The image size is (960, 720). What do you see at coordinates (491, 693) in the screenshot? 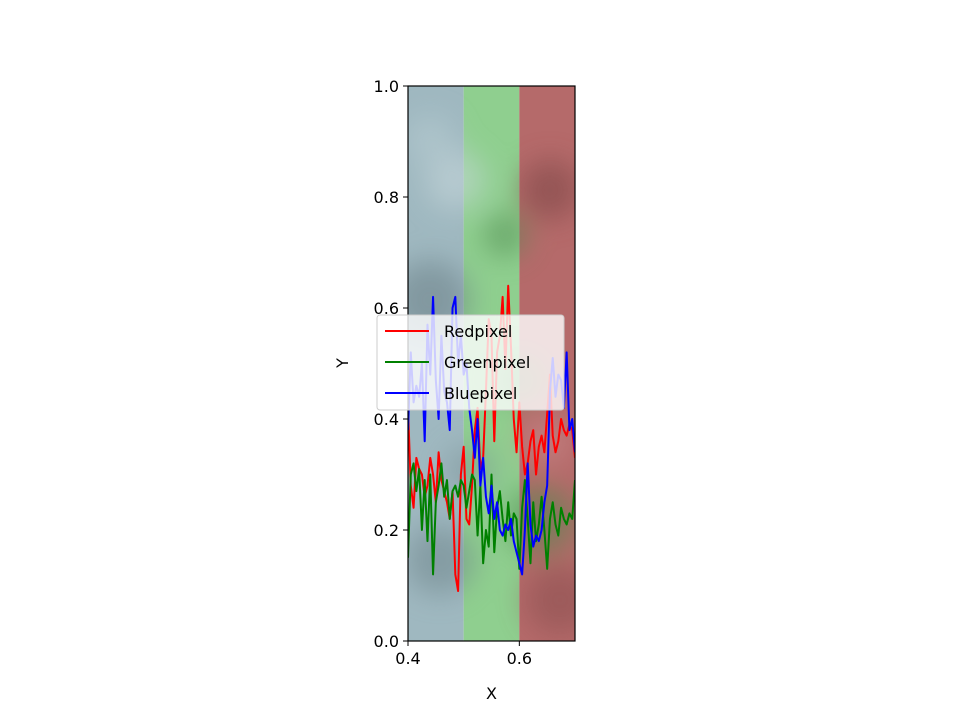
I see `x-axis-label: X` at bounding box center [491, 693].